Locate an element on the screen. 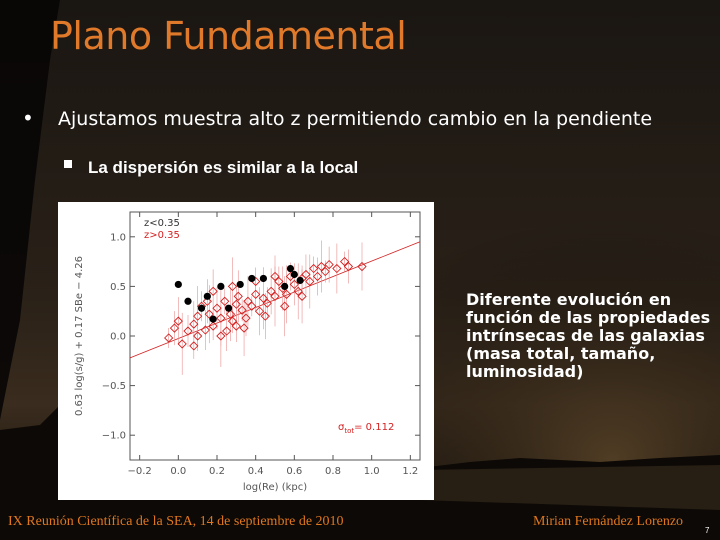 The image size is (720, 540). x-tick-label: 0.6 is located at coordinates (294, 471).